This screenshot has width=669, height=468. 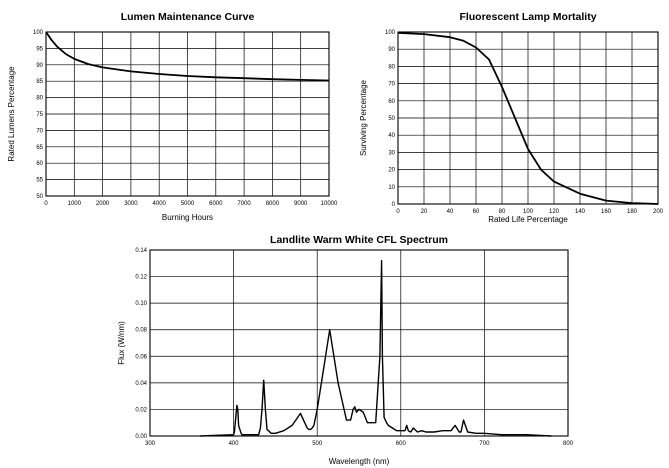 I want to click on x-axis-label: Burning Hours, so click(x=187, y=217).